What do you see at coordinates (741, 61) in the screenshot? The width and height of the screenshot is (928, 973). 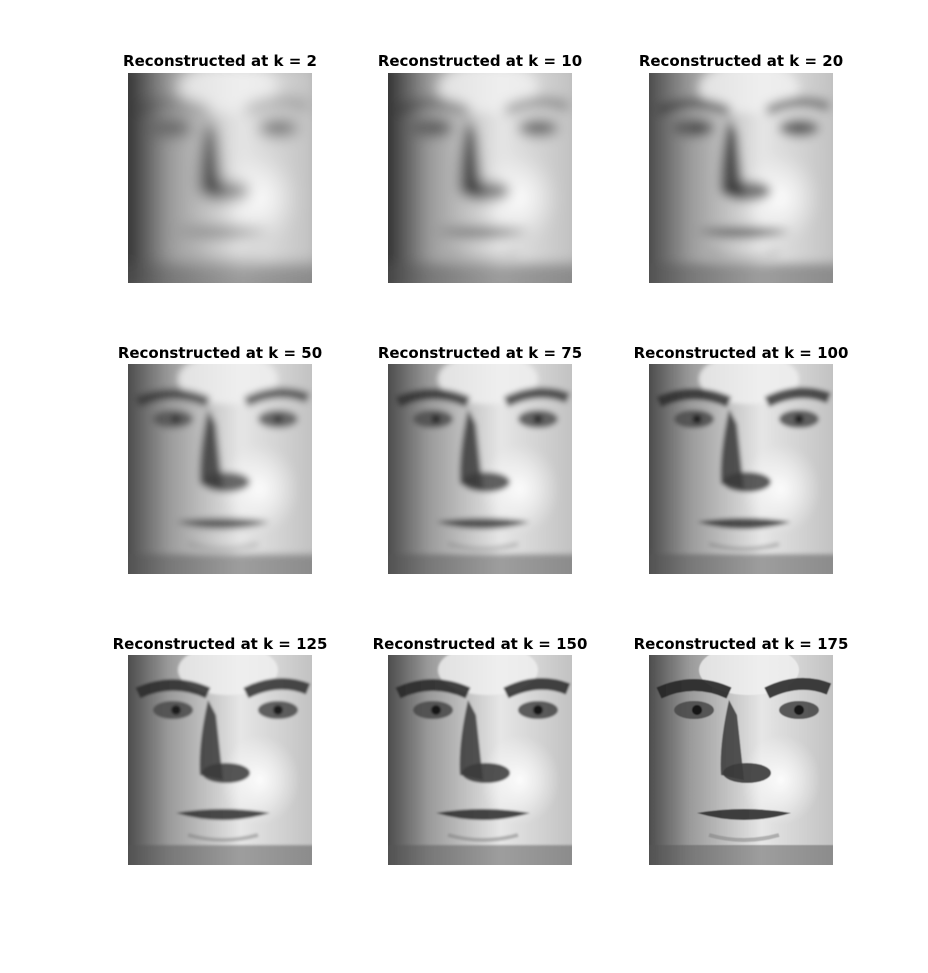 I see `panel-title-k20: Reconstructed at k = 20` at bounding box center [741, 61].